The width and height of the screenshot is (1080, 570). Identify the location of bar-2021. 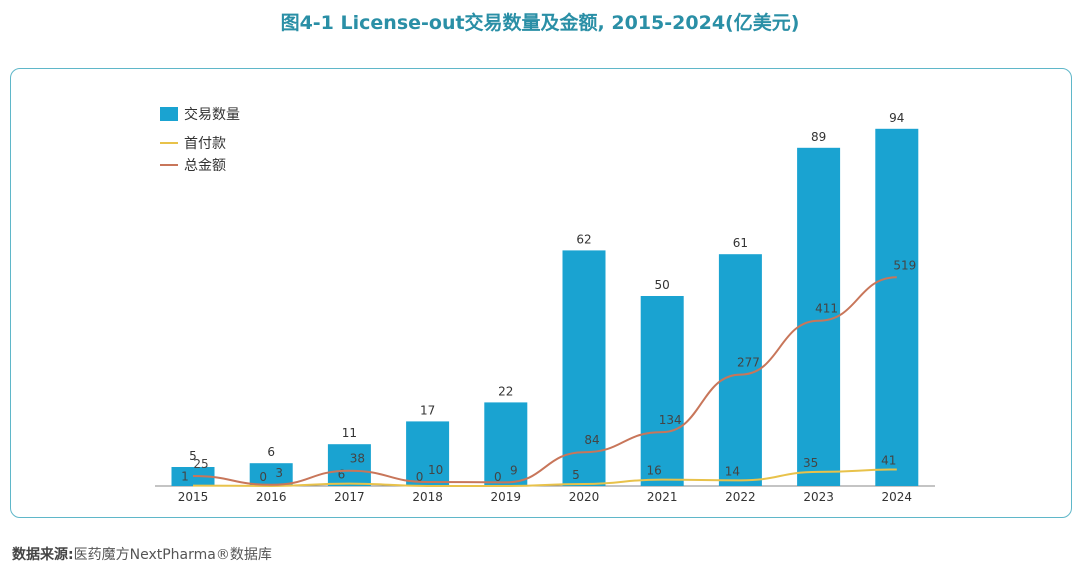
(662, 391).